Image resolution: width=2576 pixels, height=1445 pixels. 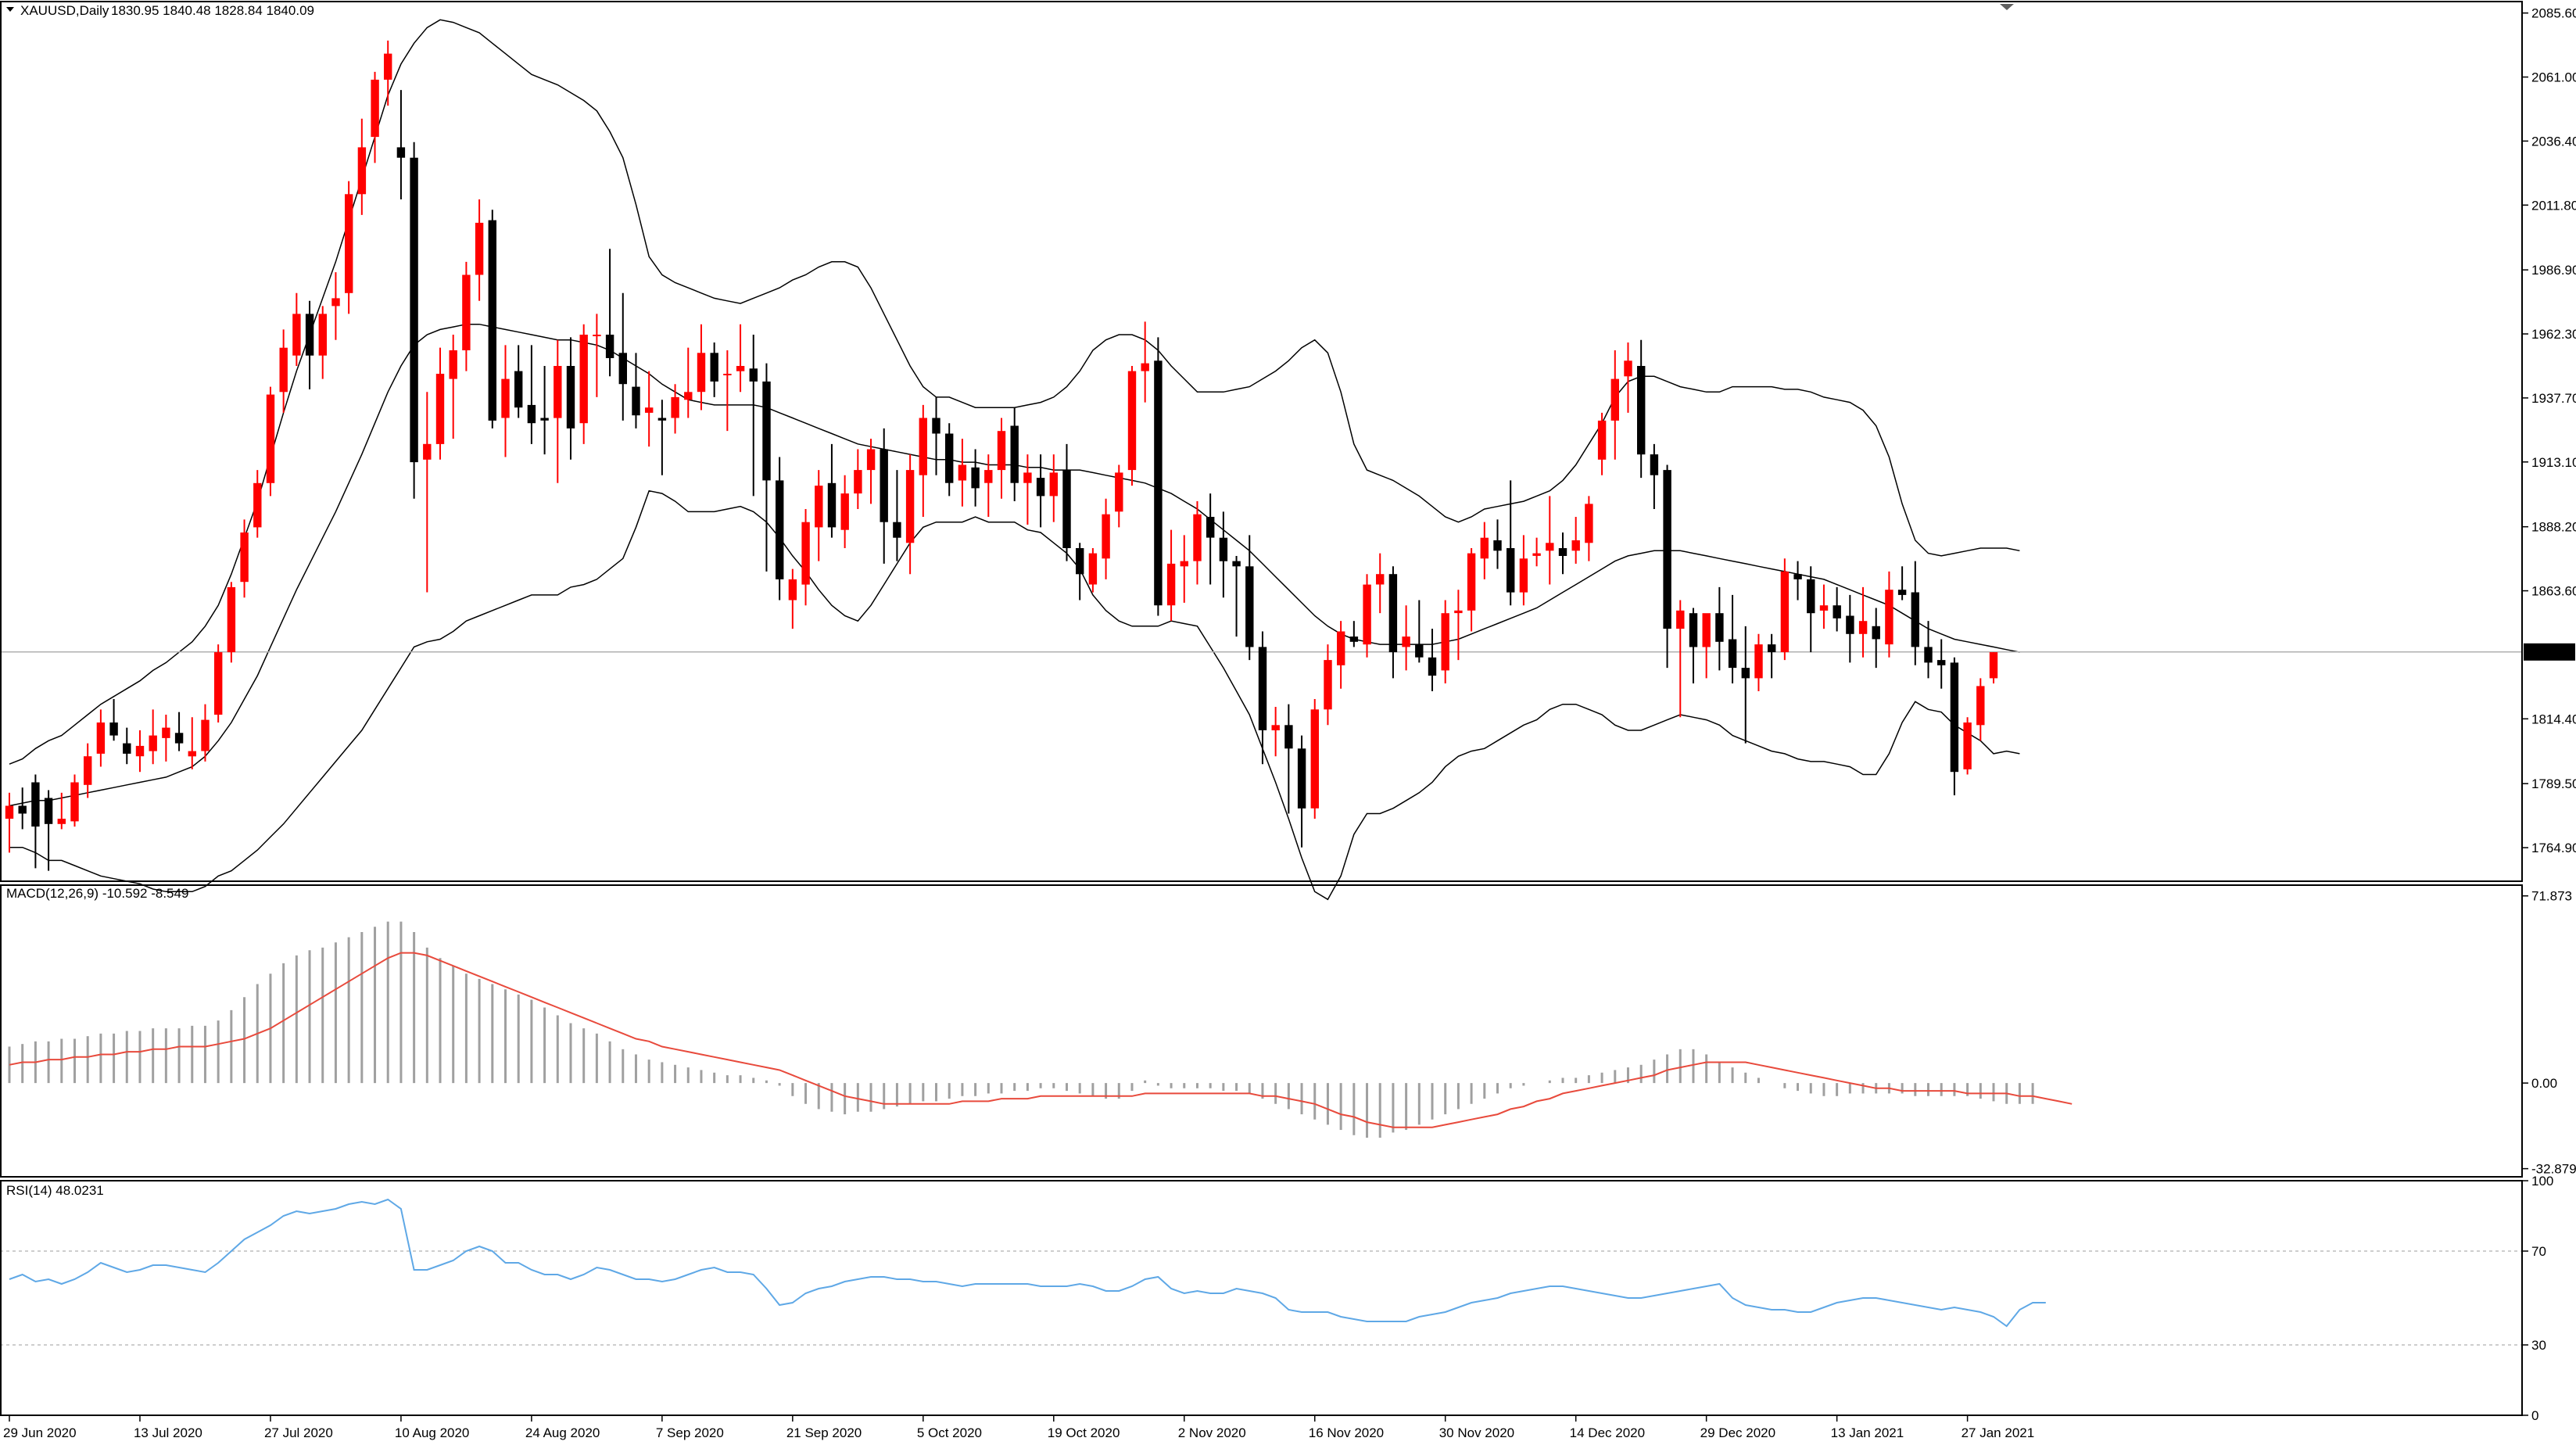 What do you see at coordinates (1040, 1029) in the screenshot?
I see `macd-pane` at bounding box center [1040, 1029].